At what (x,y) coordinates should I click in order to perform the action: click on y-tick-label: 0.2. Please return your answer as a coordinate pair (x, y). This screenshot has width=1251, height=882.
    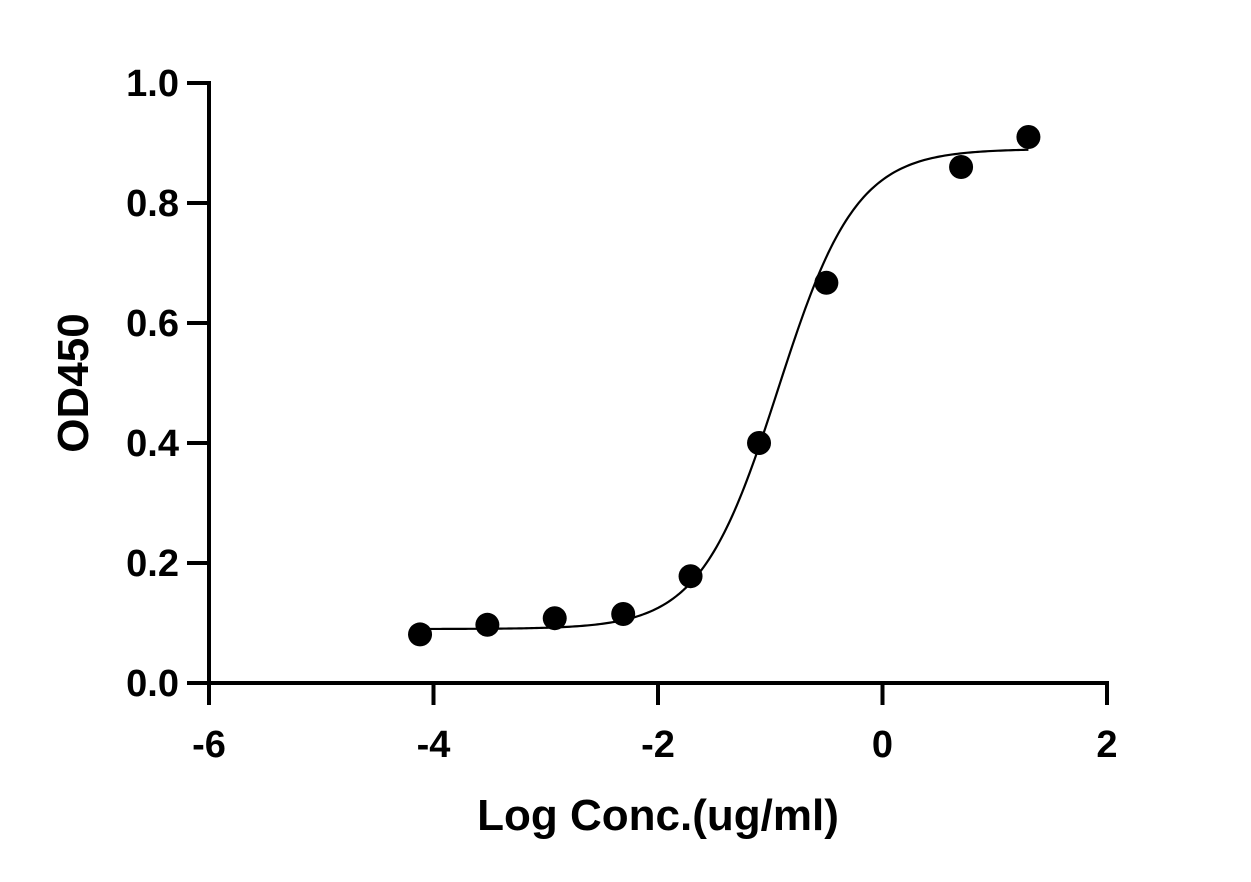
    Looking at the image, I should click on (152, 564).